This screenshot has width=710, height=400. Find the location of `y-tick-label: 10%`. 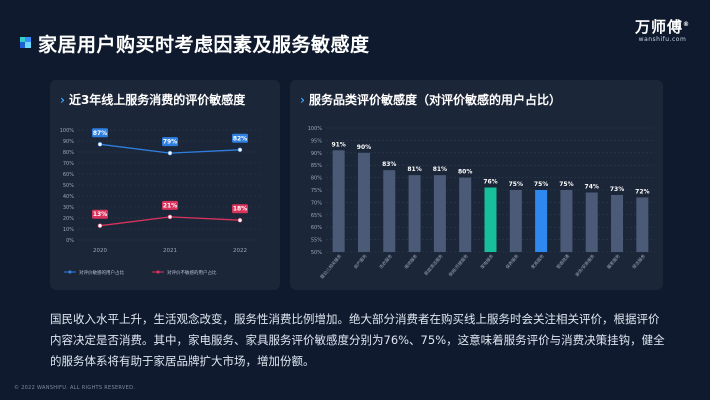

y-tick-label: 10% is located at coordinates (68, 230).